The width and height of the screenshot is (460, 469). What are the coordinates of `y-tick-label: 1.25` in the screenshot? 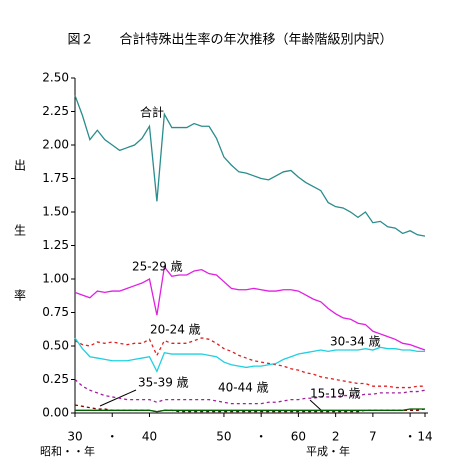 It's located at (55, 245).